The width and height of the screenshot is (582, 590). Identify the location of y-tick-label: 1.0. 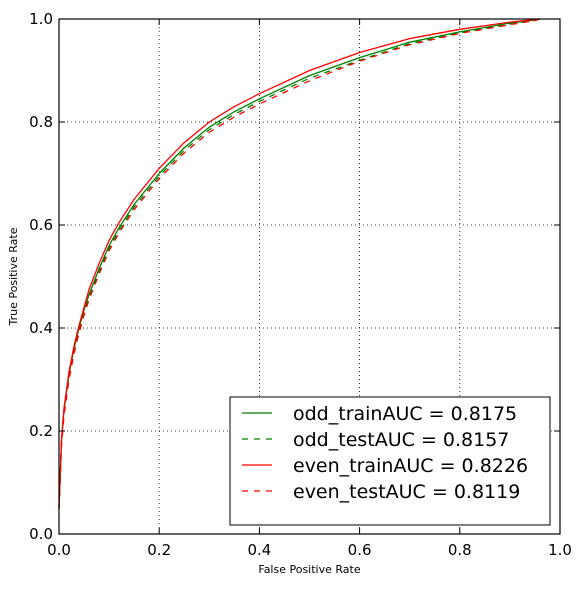
(41, 19).